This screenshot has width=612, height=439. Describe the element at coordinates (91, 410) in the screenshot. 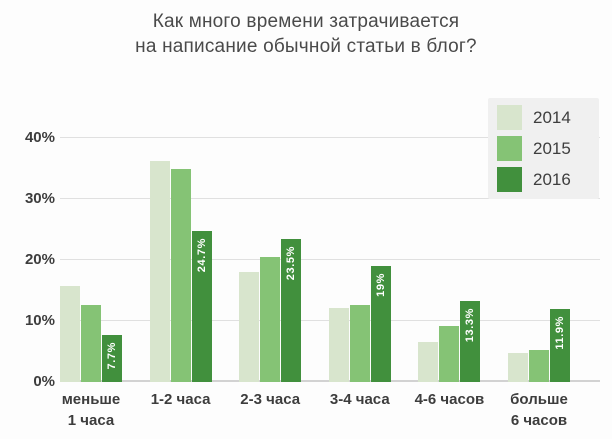

I see `x-axis-category-label: меньше 1 часа` at that location.